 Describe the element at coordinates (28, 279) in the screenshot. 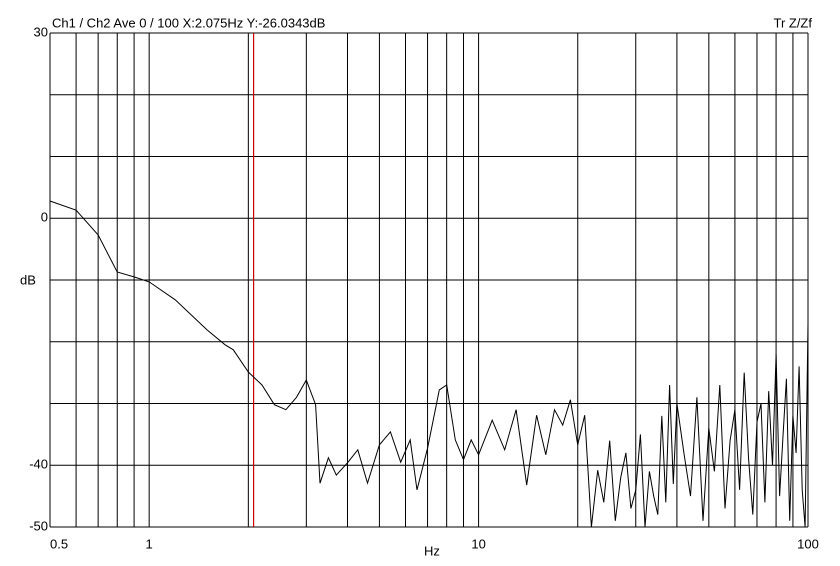

I see `y-axis-label: dB` at that location.